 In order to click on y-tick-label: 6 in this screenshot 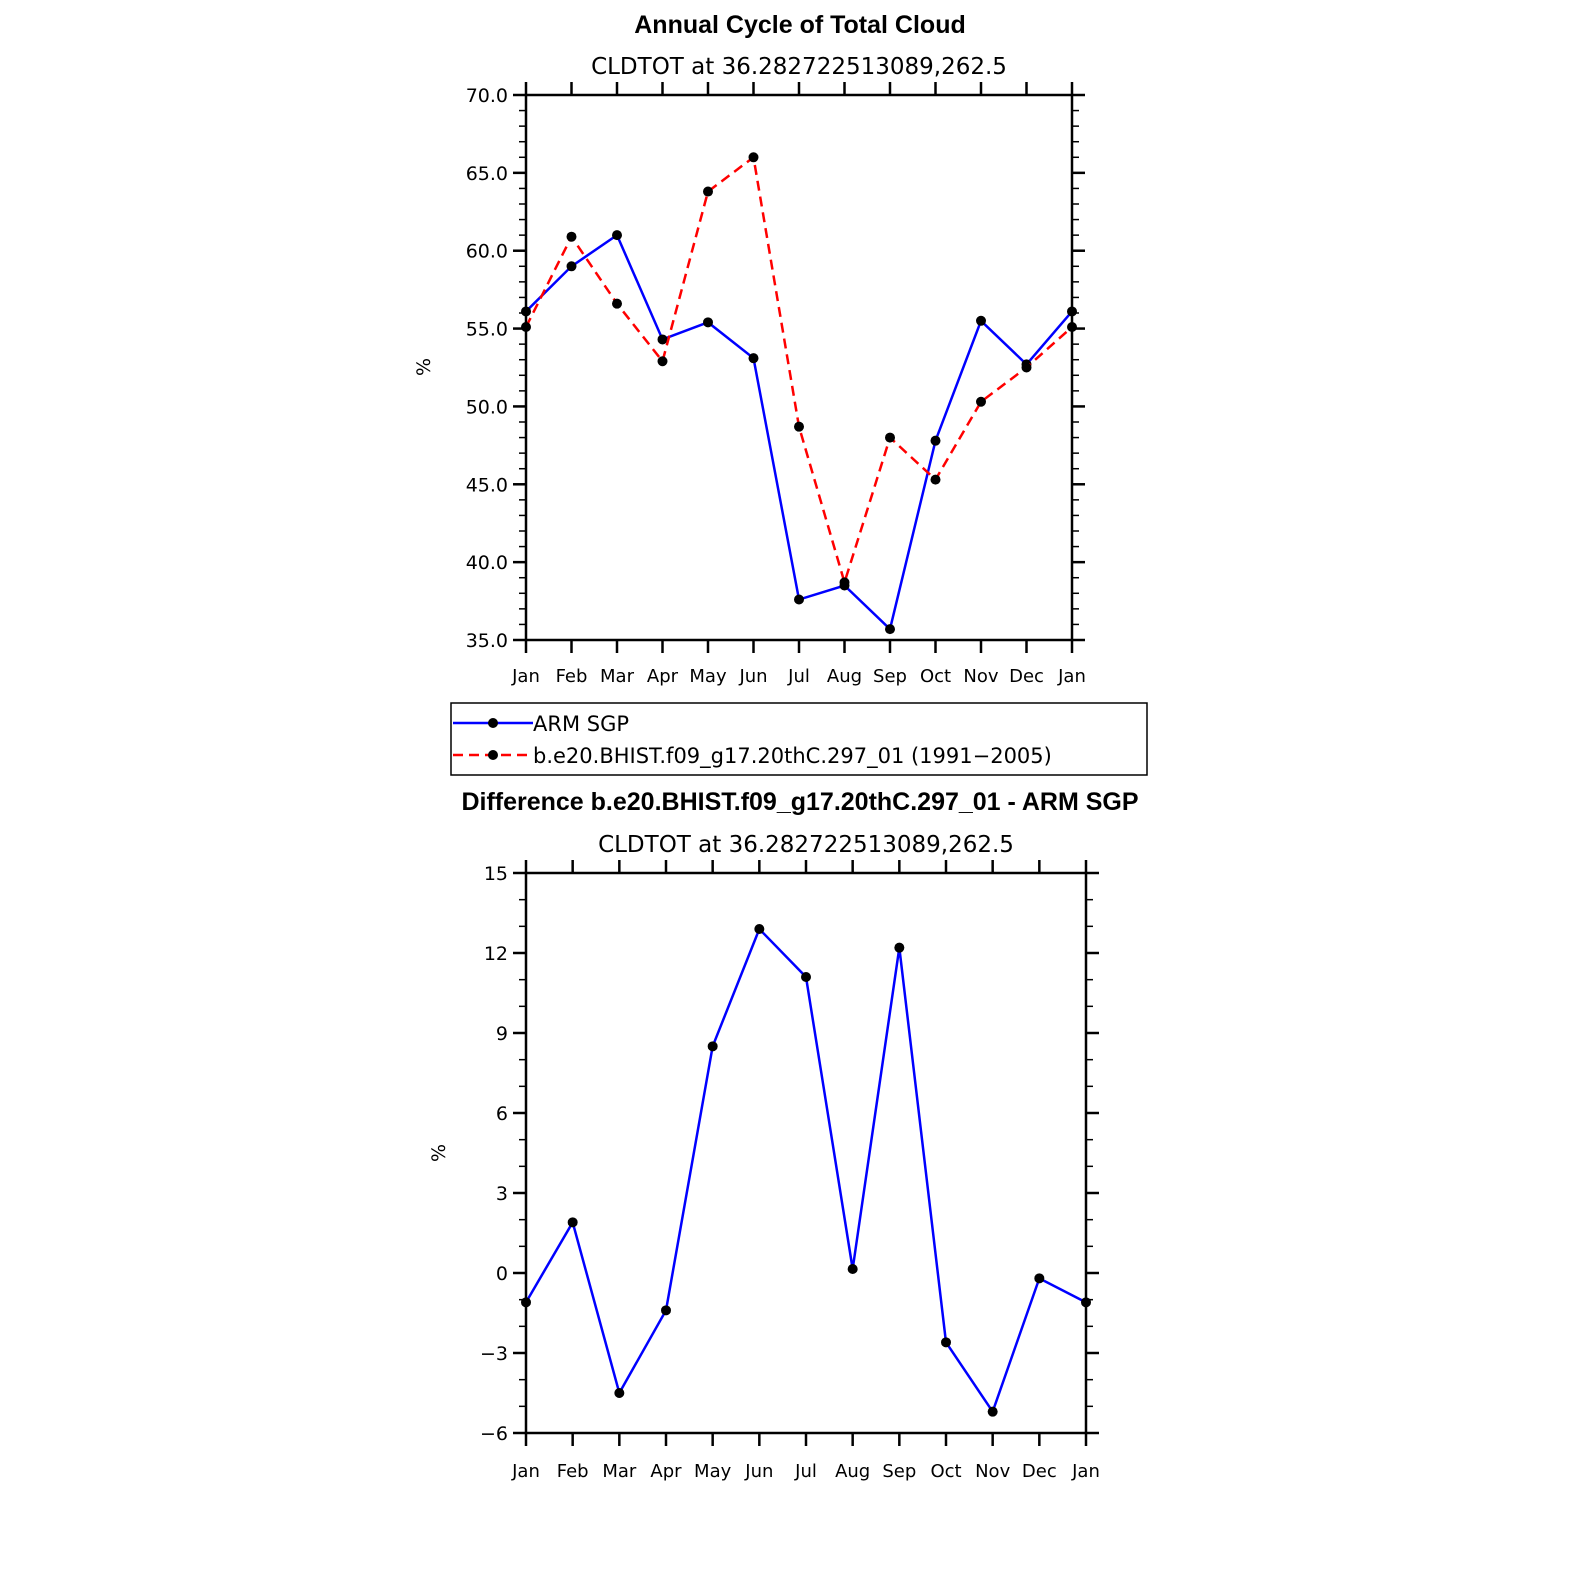, I will do `click(502, 1114)`.